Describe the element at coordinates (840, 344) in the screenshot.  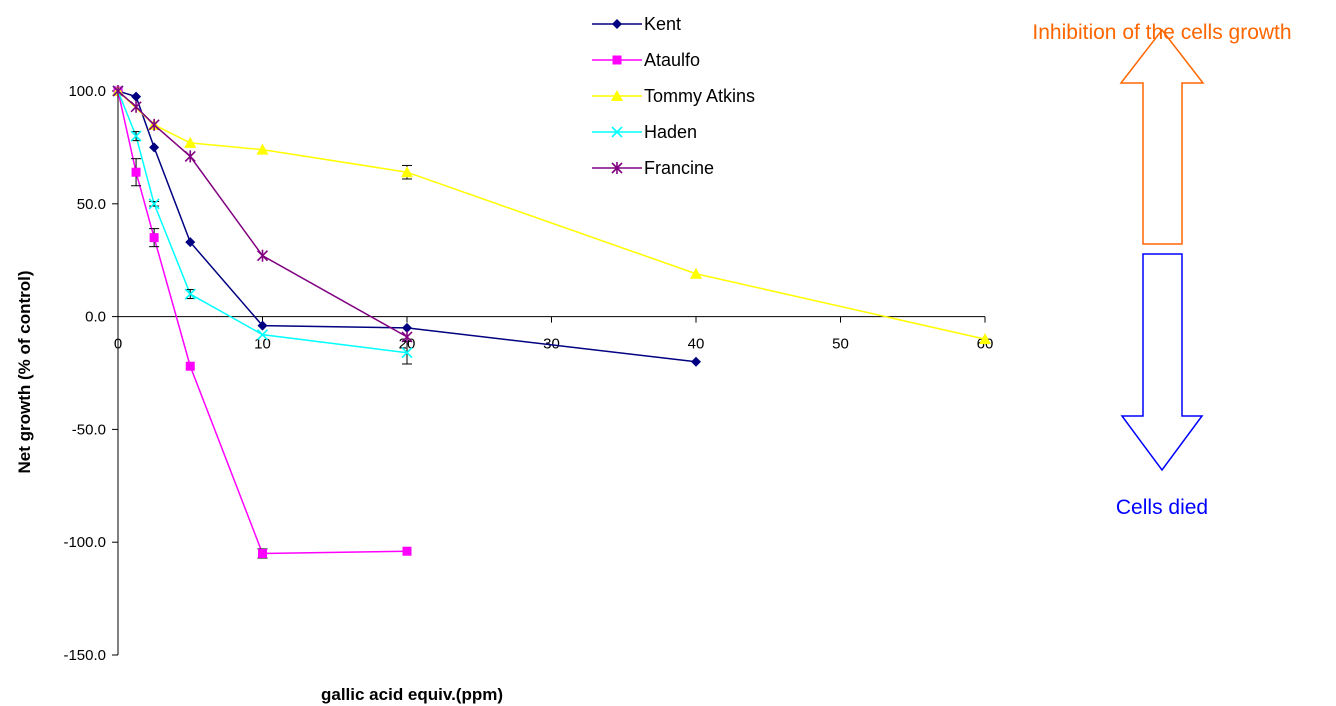
I see `x-tick-label: 50` at that location.